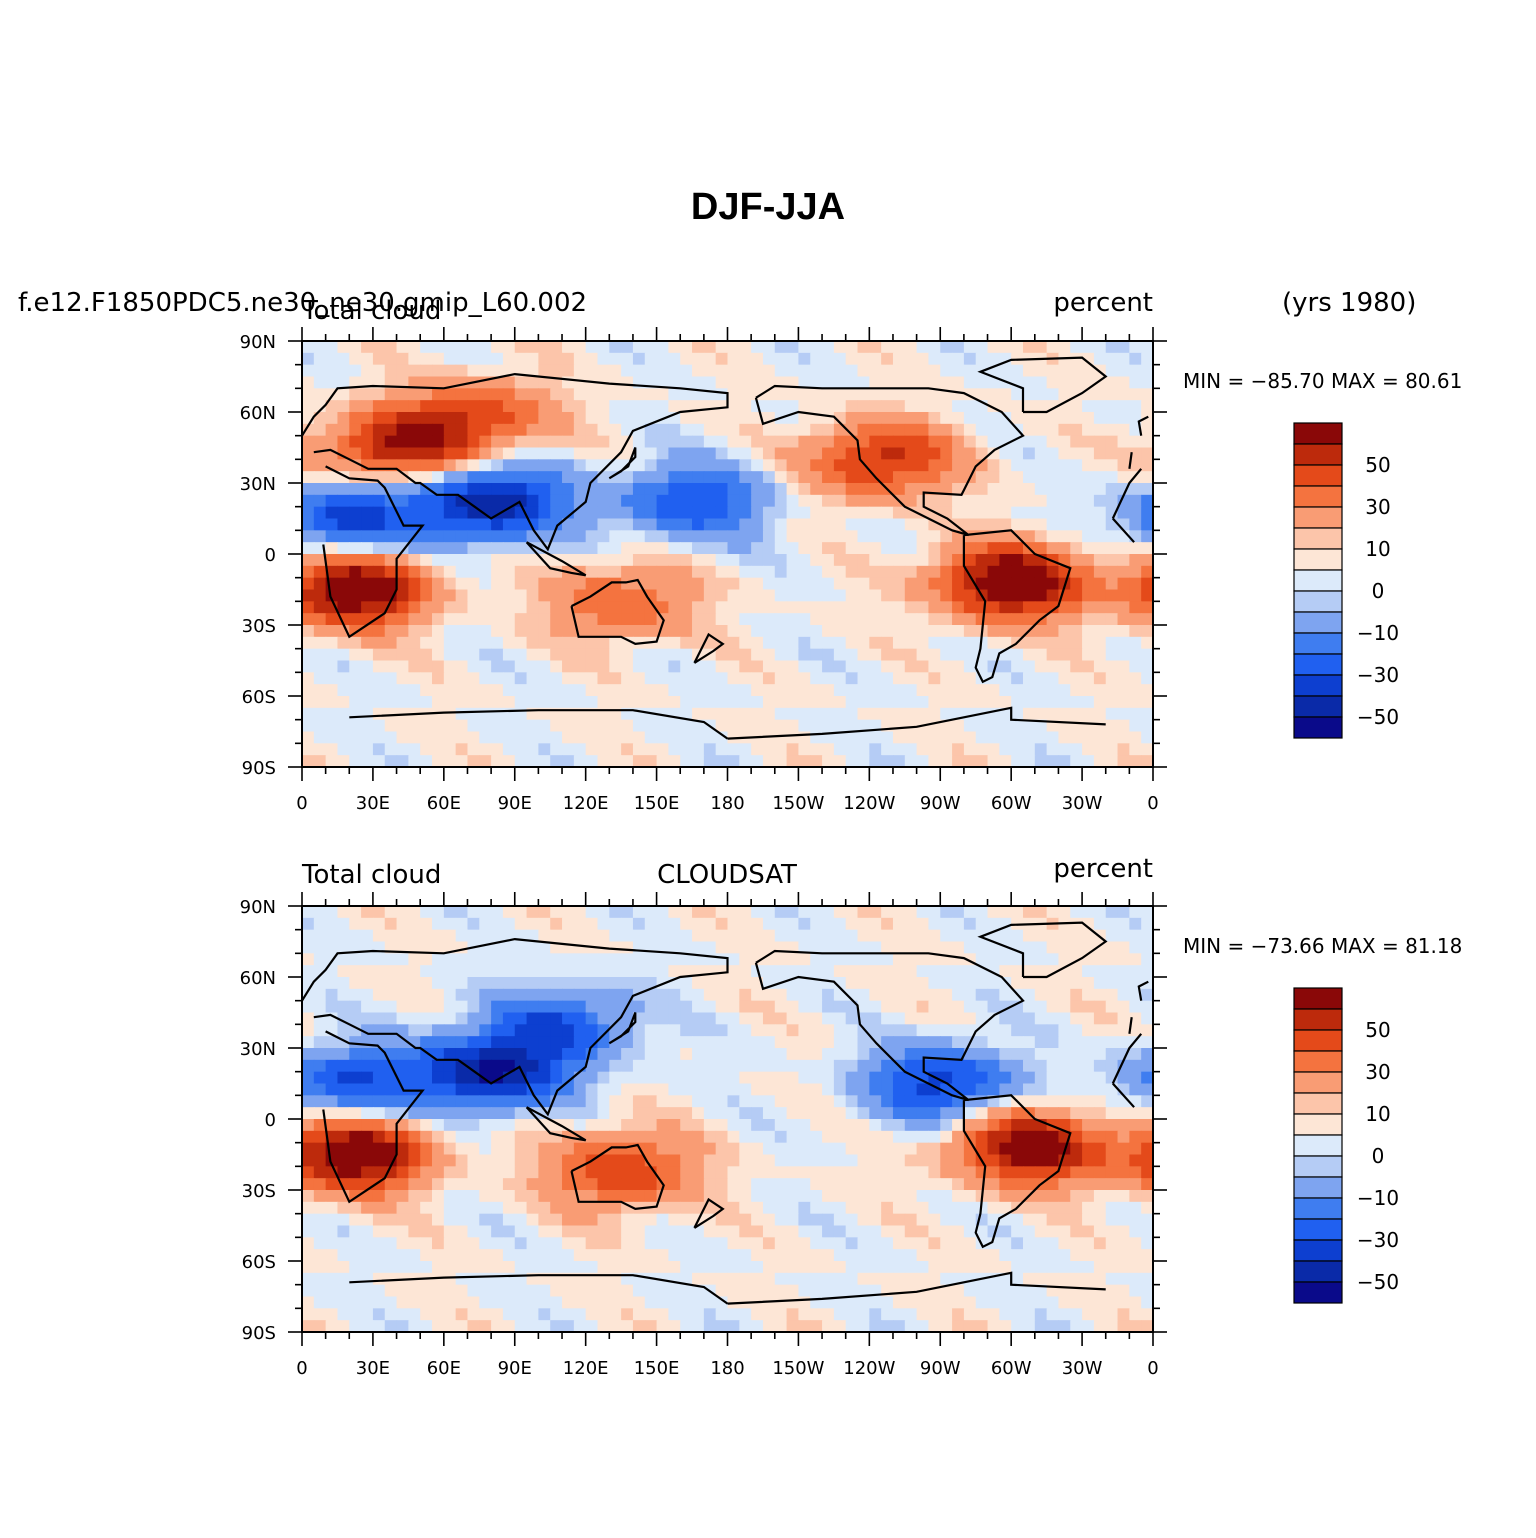 The height and width of the screenshot is (1538, 1536). Describe the element at coordinates (270, 555) in the screenshot. I see `lat-tick-label: 0` at that location.